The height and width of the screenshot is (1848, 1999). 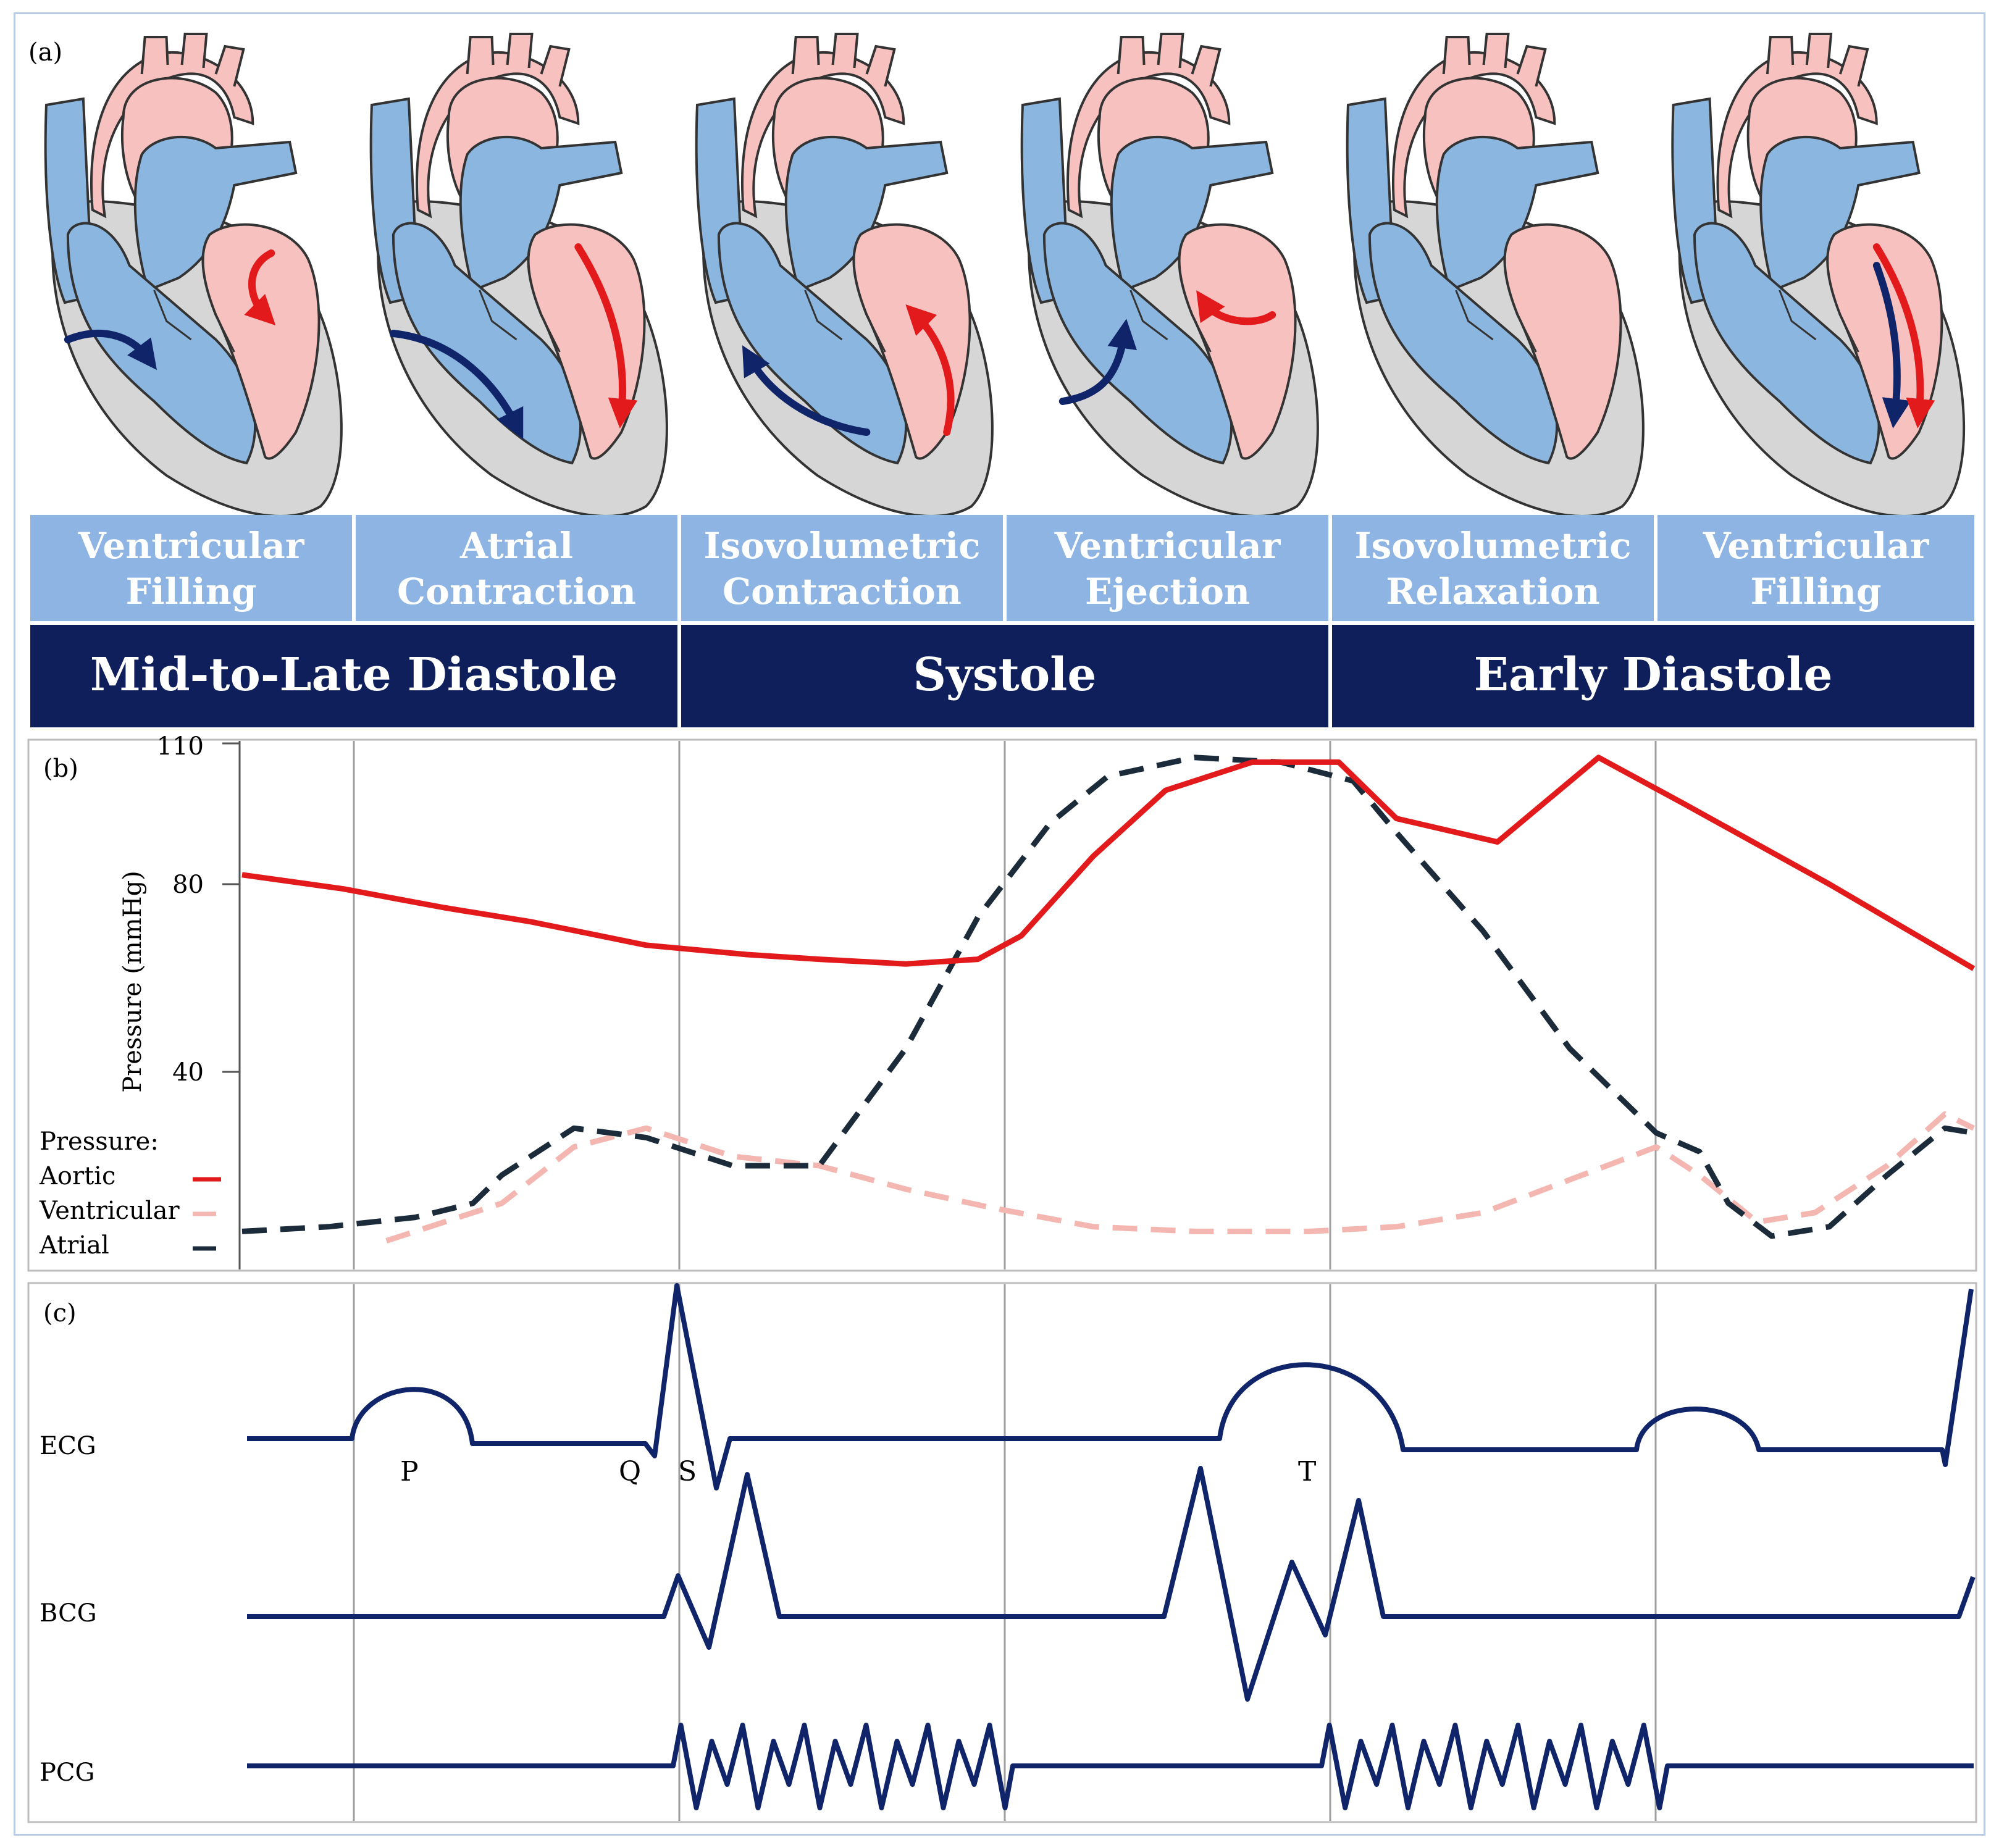 What do you see at coordinates (1110, 1387) in the screenshot?
I see `ecg-trace` at bounding box center [1110, 1387].